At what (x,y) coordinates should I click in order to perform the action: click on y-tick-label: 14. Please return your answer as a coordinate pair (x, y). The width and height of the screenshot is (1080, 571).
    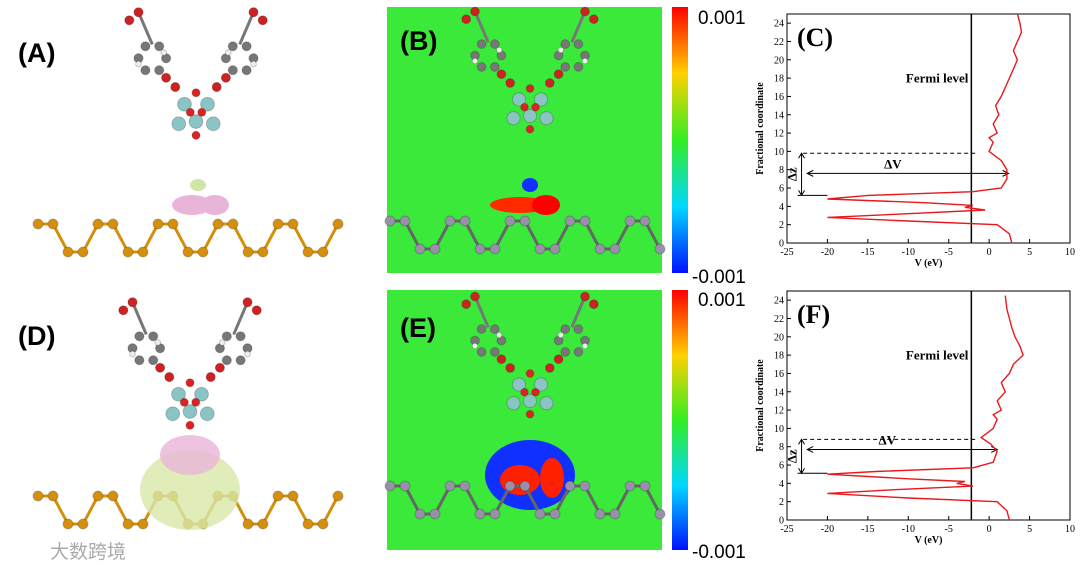
    Looking at the image, I should click on (779, 115).